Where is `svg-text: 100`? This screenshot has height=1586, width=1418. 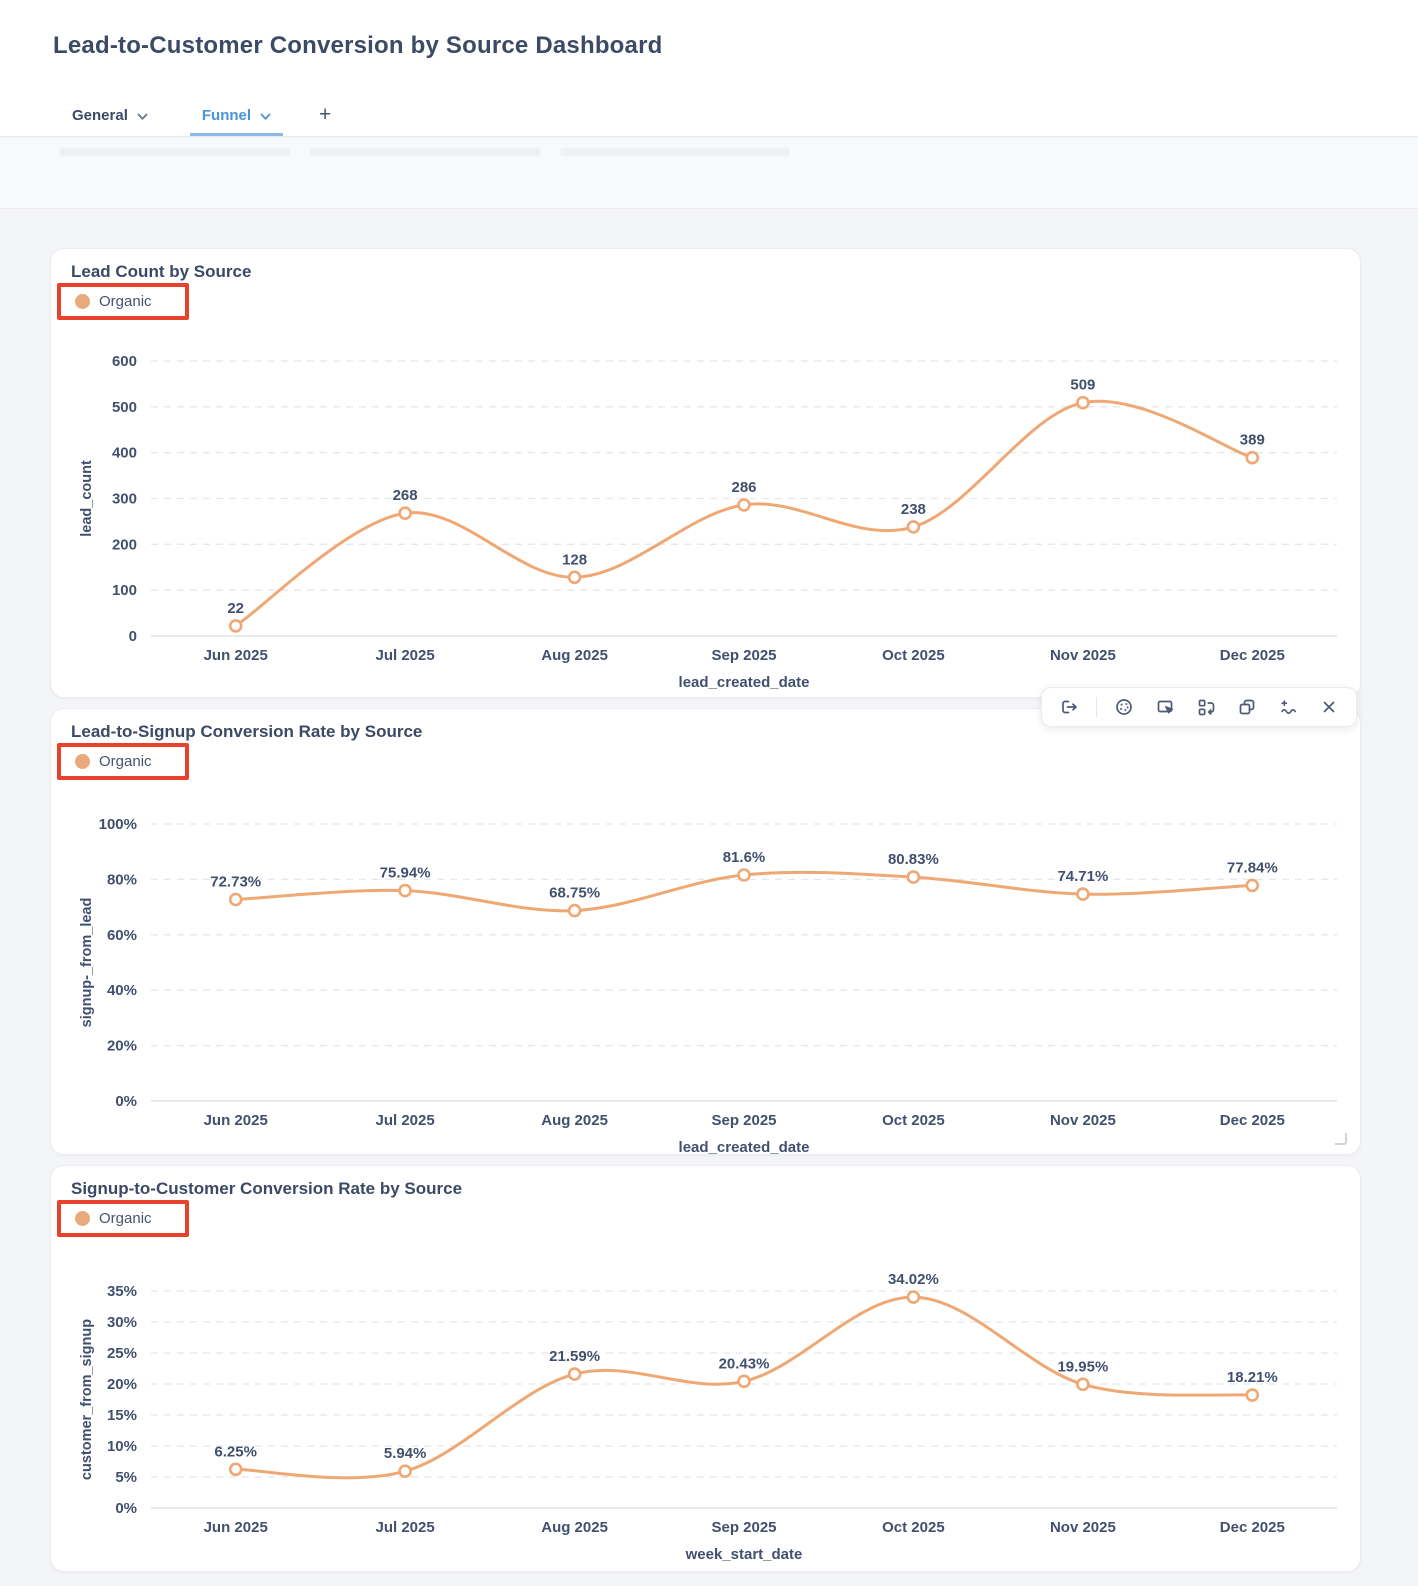 svg-text: 100 is located at coordinates (124, 590).